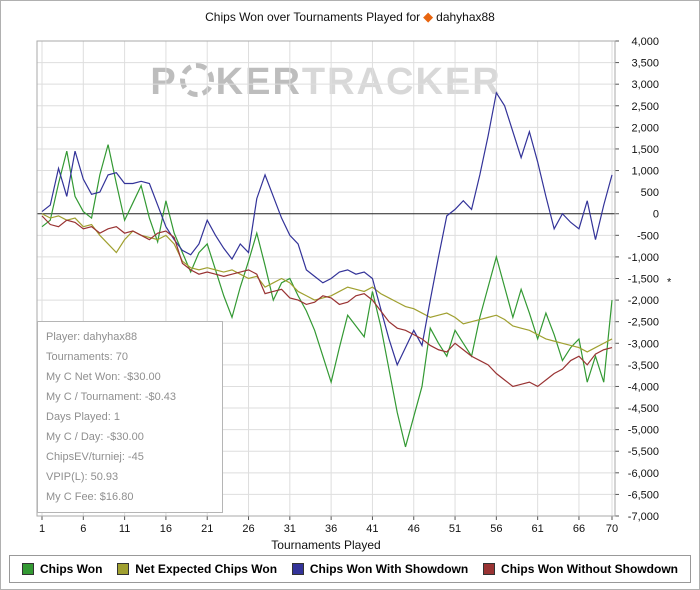  Describe the element at coordinates (643, 366) in the screenshot. I see `y-tick-label: -3,500` at that location.